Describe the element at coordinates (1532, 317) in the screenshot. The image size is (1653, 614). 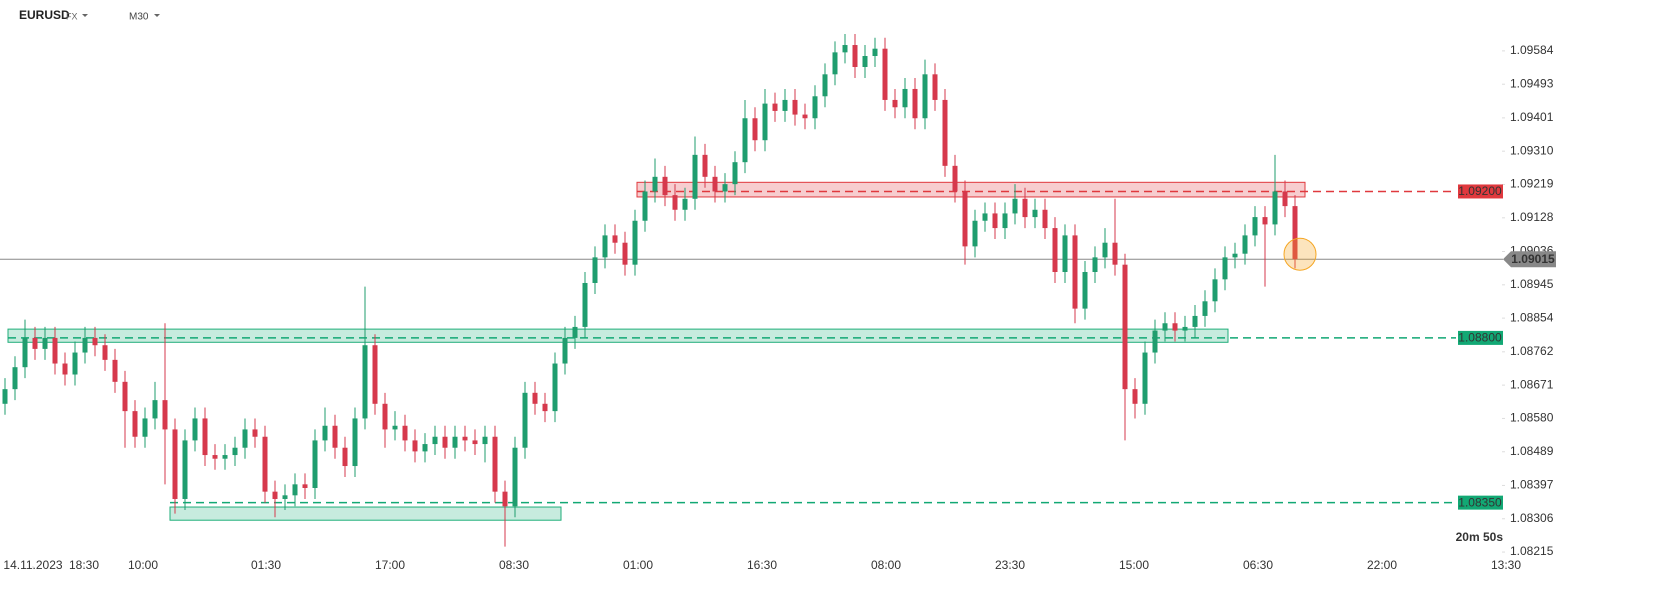
I see `y-tick-label: 1.08854` at that location.